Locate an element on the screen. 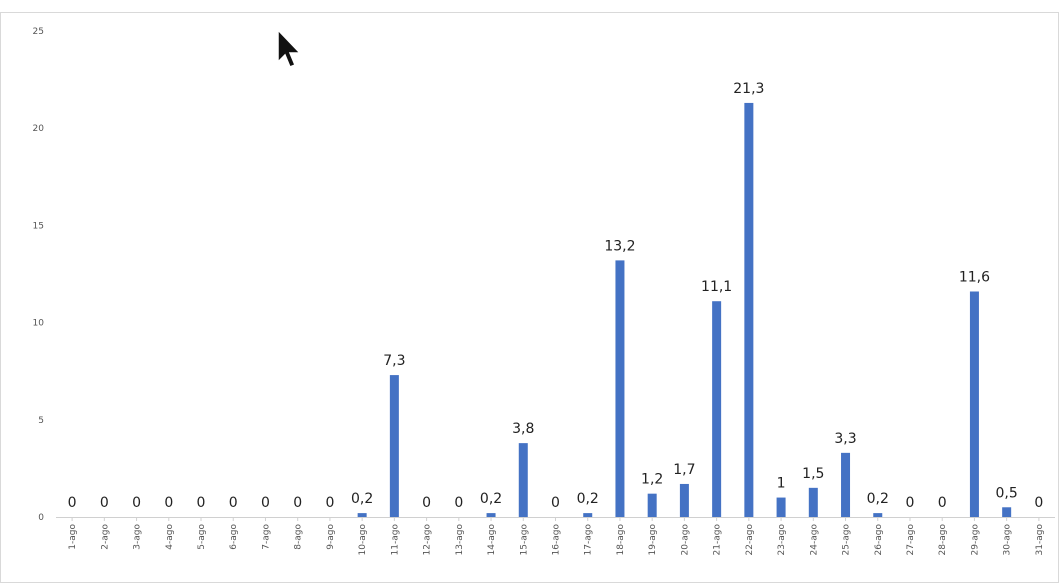  y-tick-label: 15 is located at coordinates (38, 226).